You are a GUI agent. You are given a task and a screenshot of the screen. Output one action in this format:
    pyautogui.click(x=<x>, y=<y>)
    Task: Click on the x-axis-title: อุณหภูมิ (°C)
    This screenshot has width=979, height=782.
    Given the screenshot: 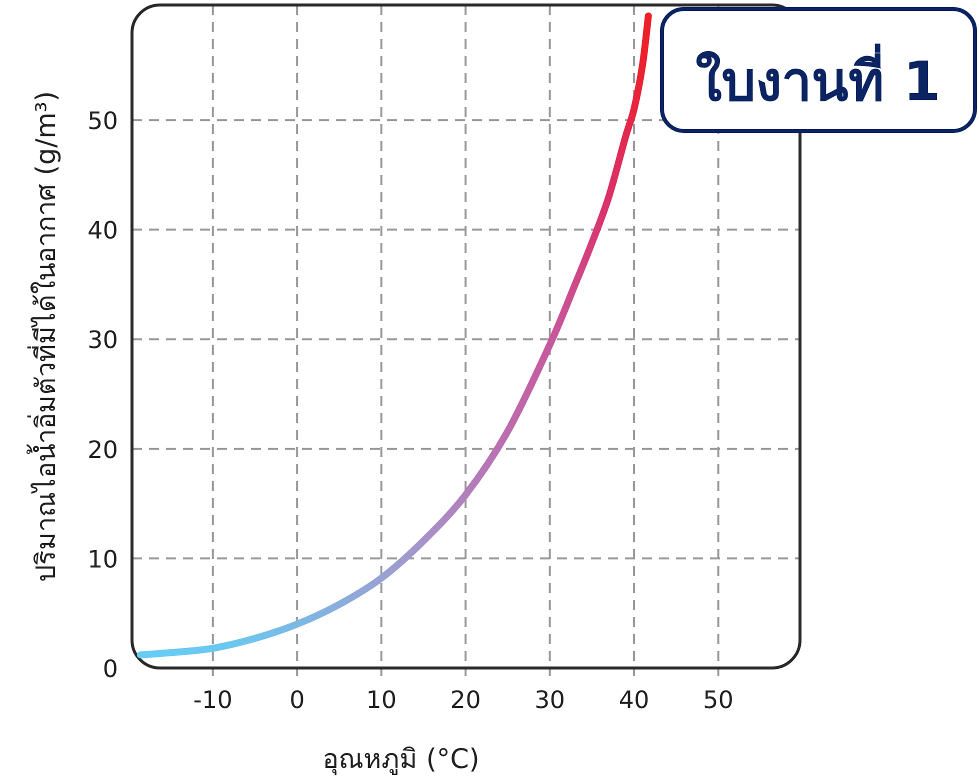 What is the action you would take?
    pyautogui.click(x=401, y=760)
    